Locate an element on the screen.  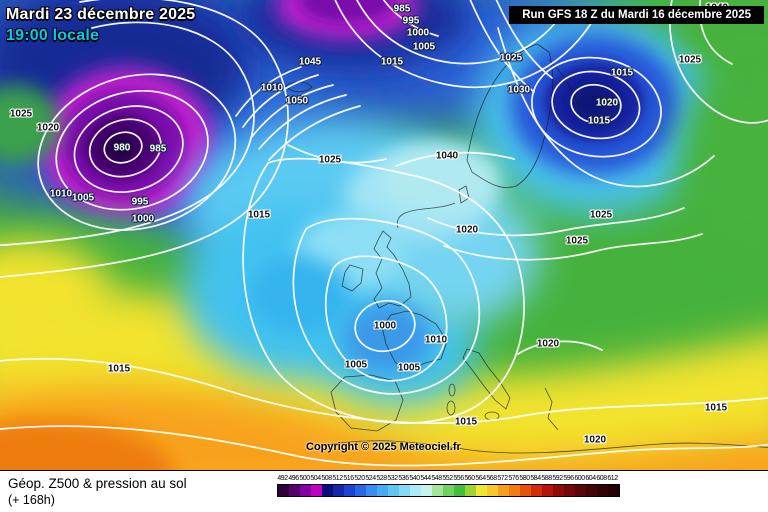
legend-value: 508 is located at coordinates (326, 478).